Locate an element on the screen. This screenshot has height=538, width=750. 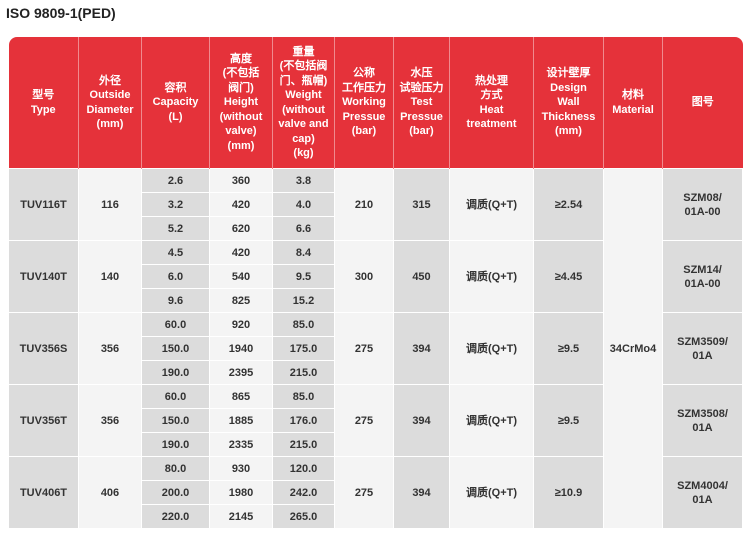
header-line: (kg) is located at coordinates (303, 153).